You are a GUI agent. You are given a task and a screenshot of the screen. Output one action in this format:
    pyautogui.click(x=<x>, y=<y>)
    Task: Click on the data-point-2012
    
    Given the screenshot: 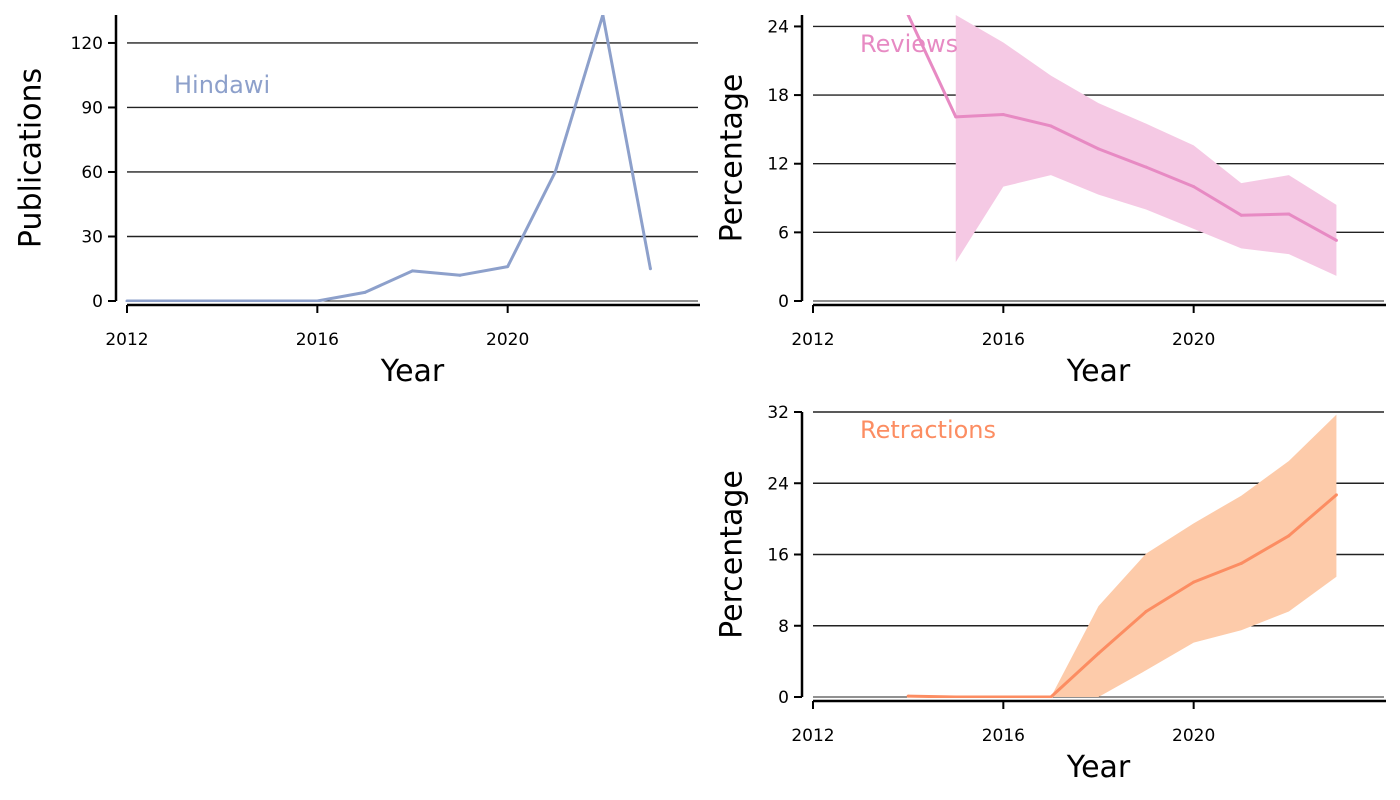 What is the action you would take?
    pyautogui.click(x=127, y=300)
    